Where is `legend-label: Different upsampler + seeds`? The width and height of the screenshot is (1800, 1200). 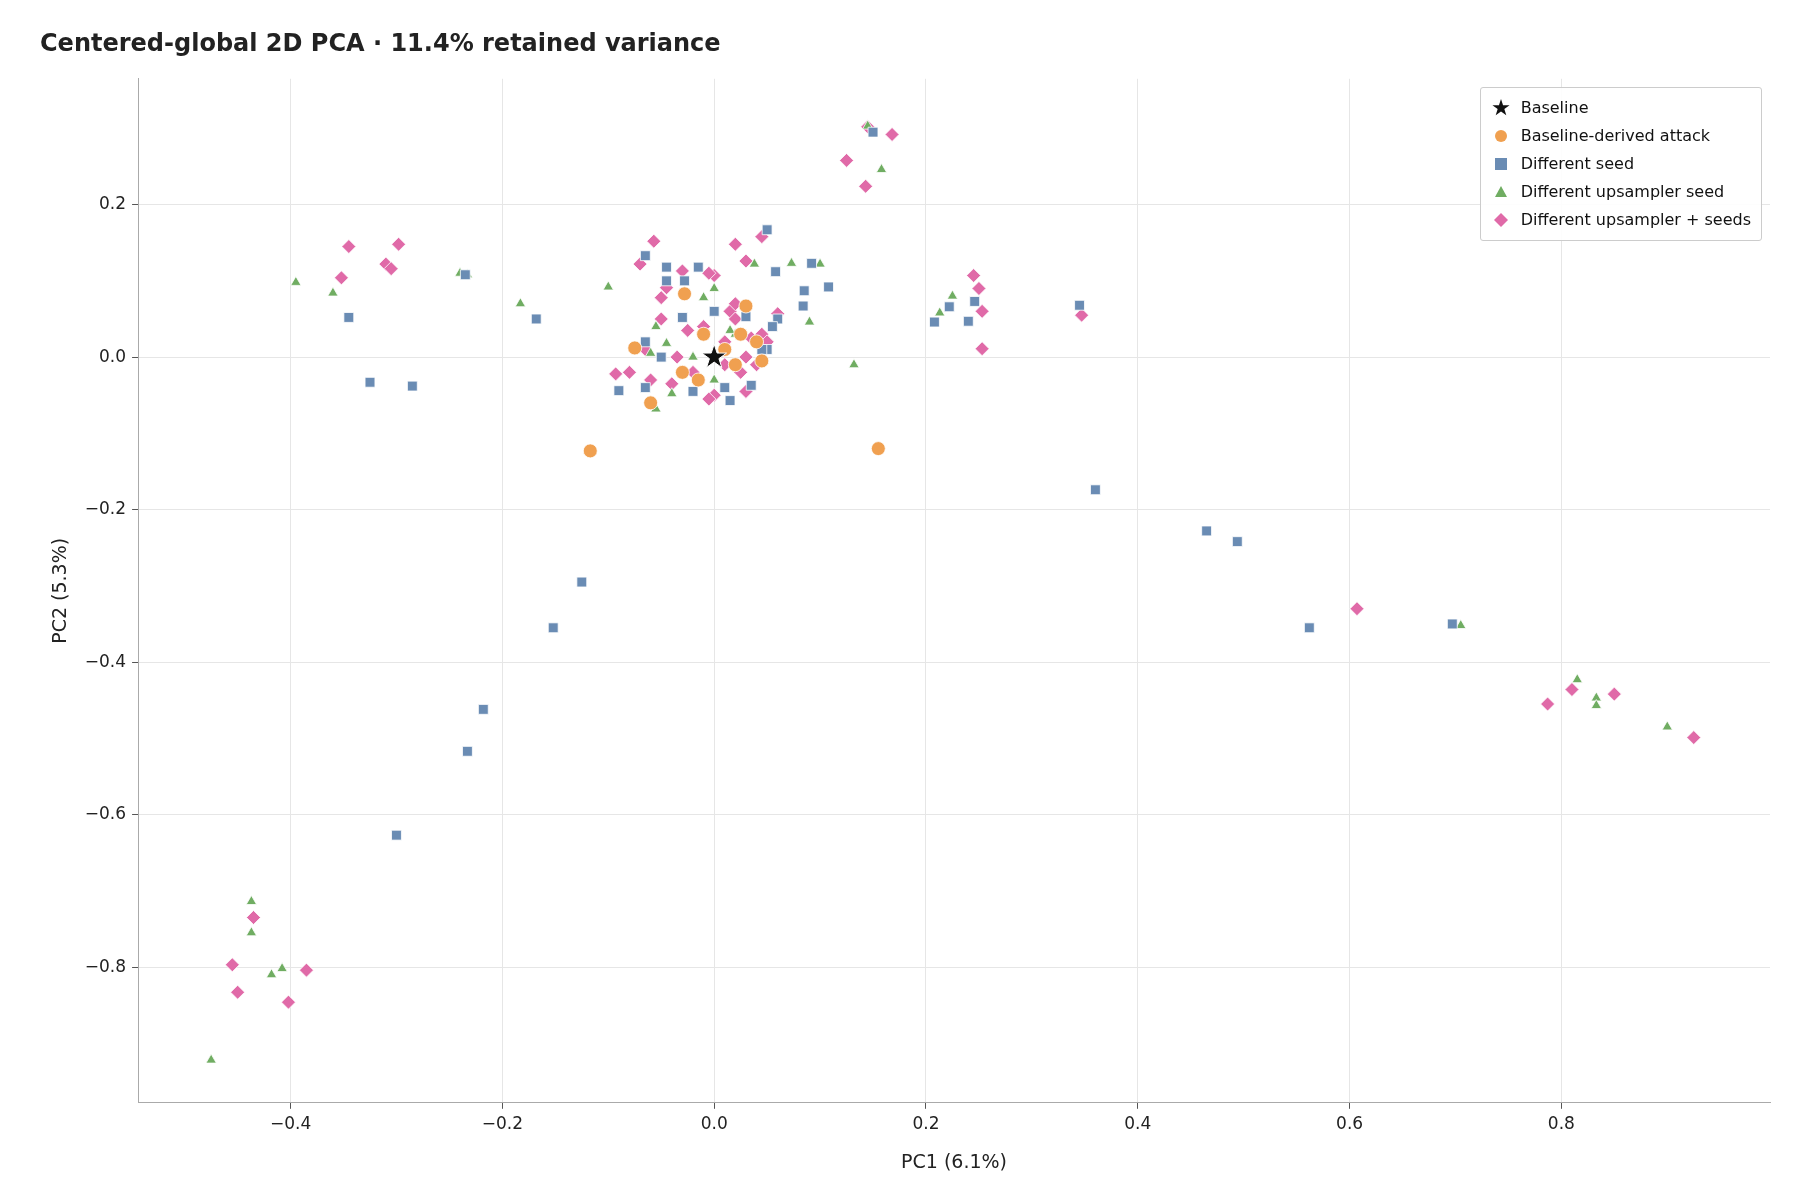
legend-label: Different upsampler + seeds is located at coordinates (1635, 220).